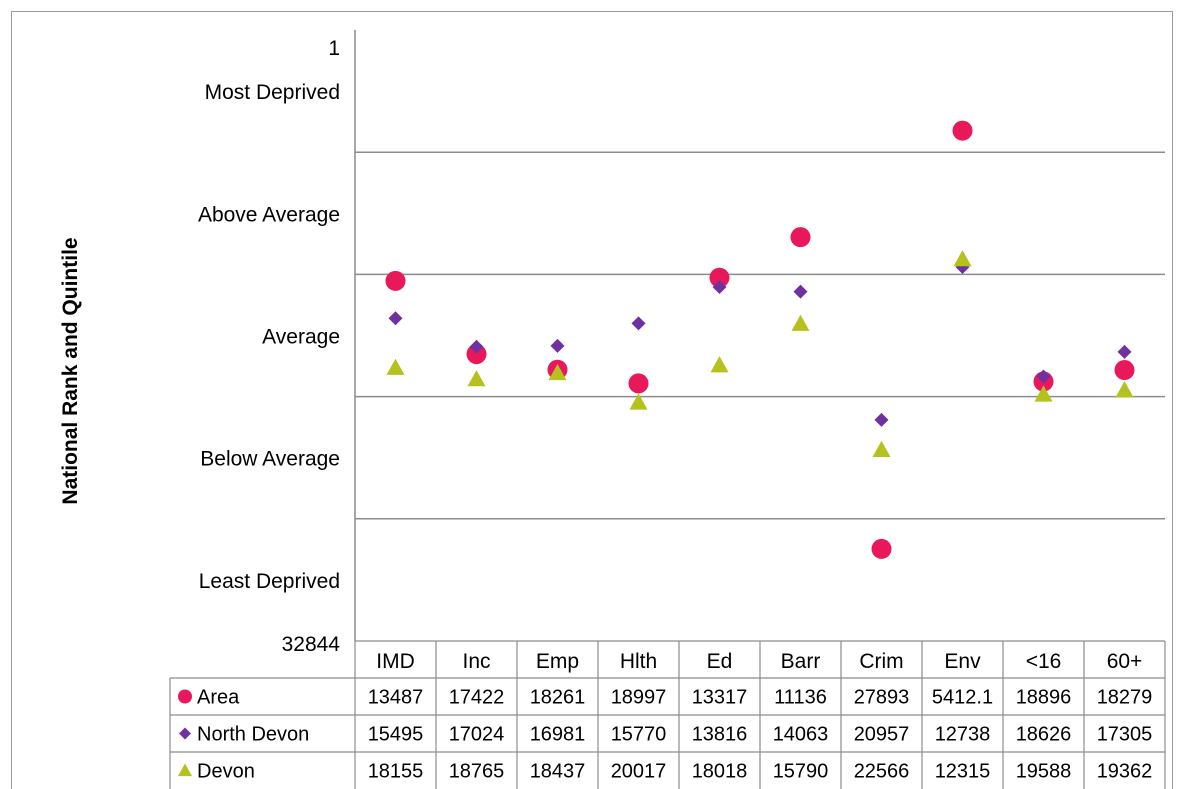 This screenshot has width=1185, height=789. What do you see at coordinates (638, 661) in the screenshot?
I see `category-label: Hlth` at bounding box center [638, 661].